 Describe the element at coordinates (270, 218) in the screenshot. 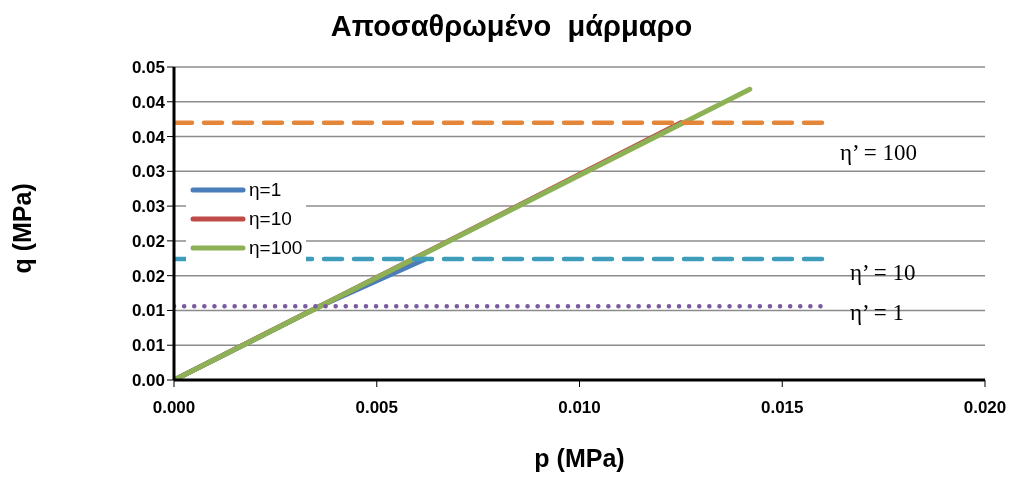

I see `legend-label: η=10` at that location.